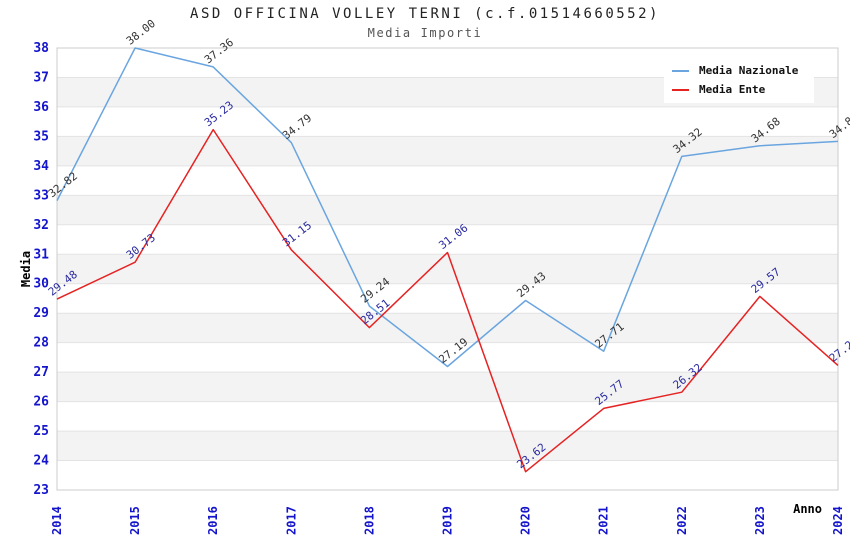  What do you see at coordinates (291, 520) in the screenshot?
I see `x-tick-label: 2017` at bounding box center [291, 520].